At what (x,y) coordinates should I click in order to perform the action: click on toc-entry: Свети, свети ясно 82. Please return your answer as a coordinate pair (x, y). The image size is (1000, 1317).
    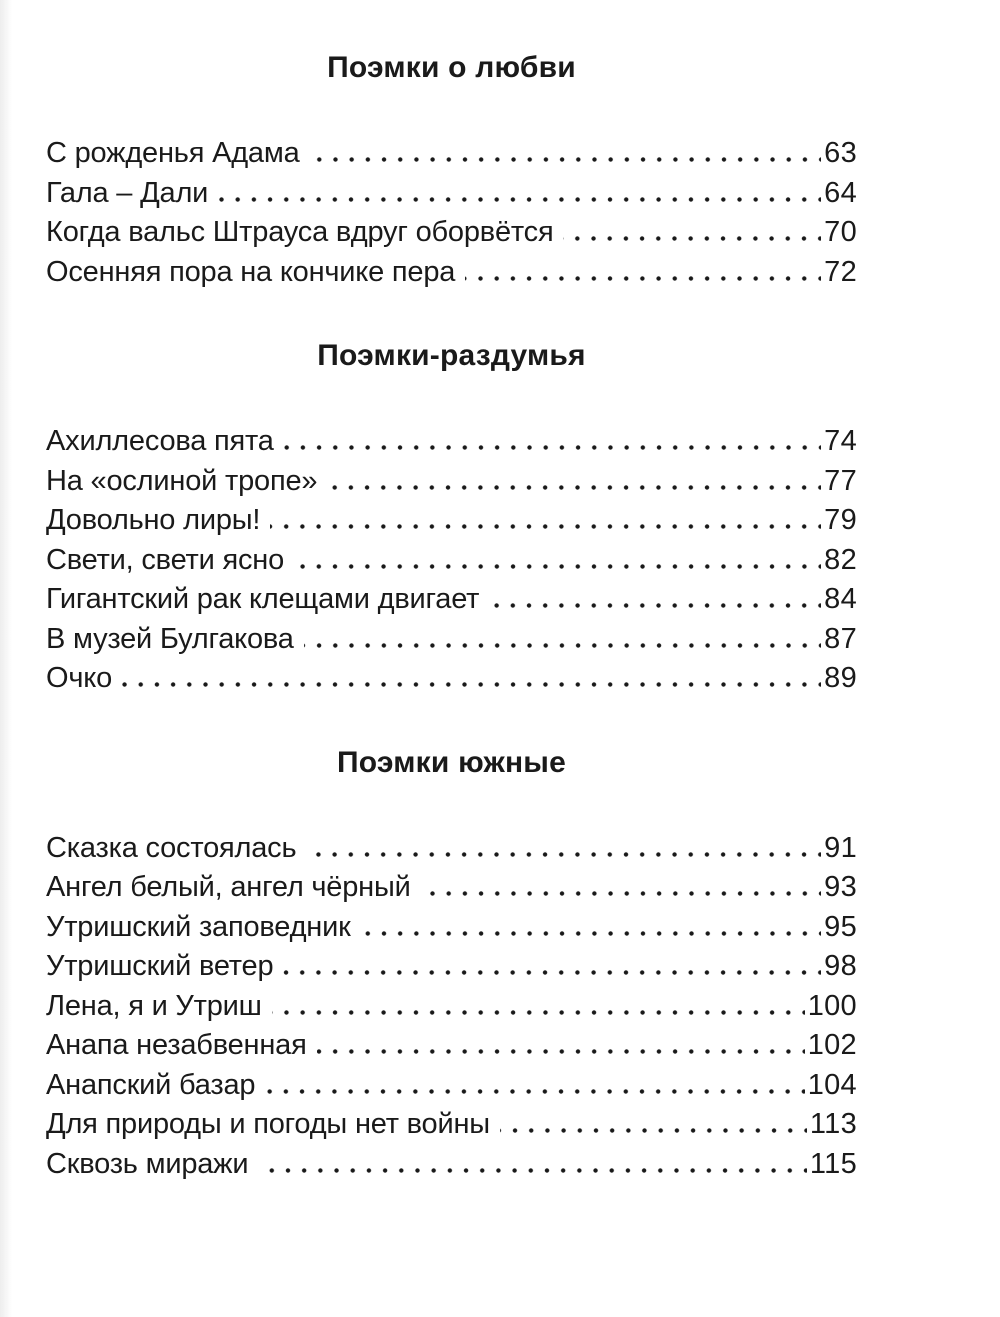
    Looking at the image, I should click on (451, 561).